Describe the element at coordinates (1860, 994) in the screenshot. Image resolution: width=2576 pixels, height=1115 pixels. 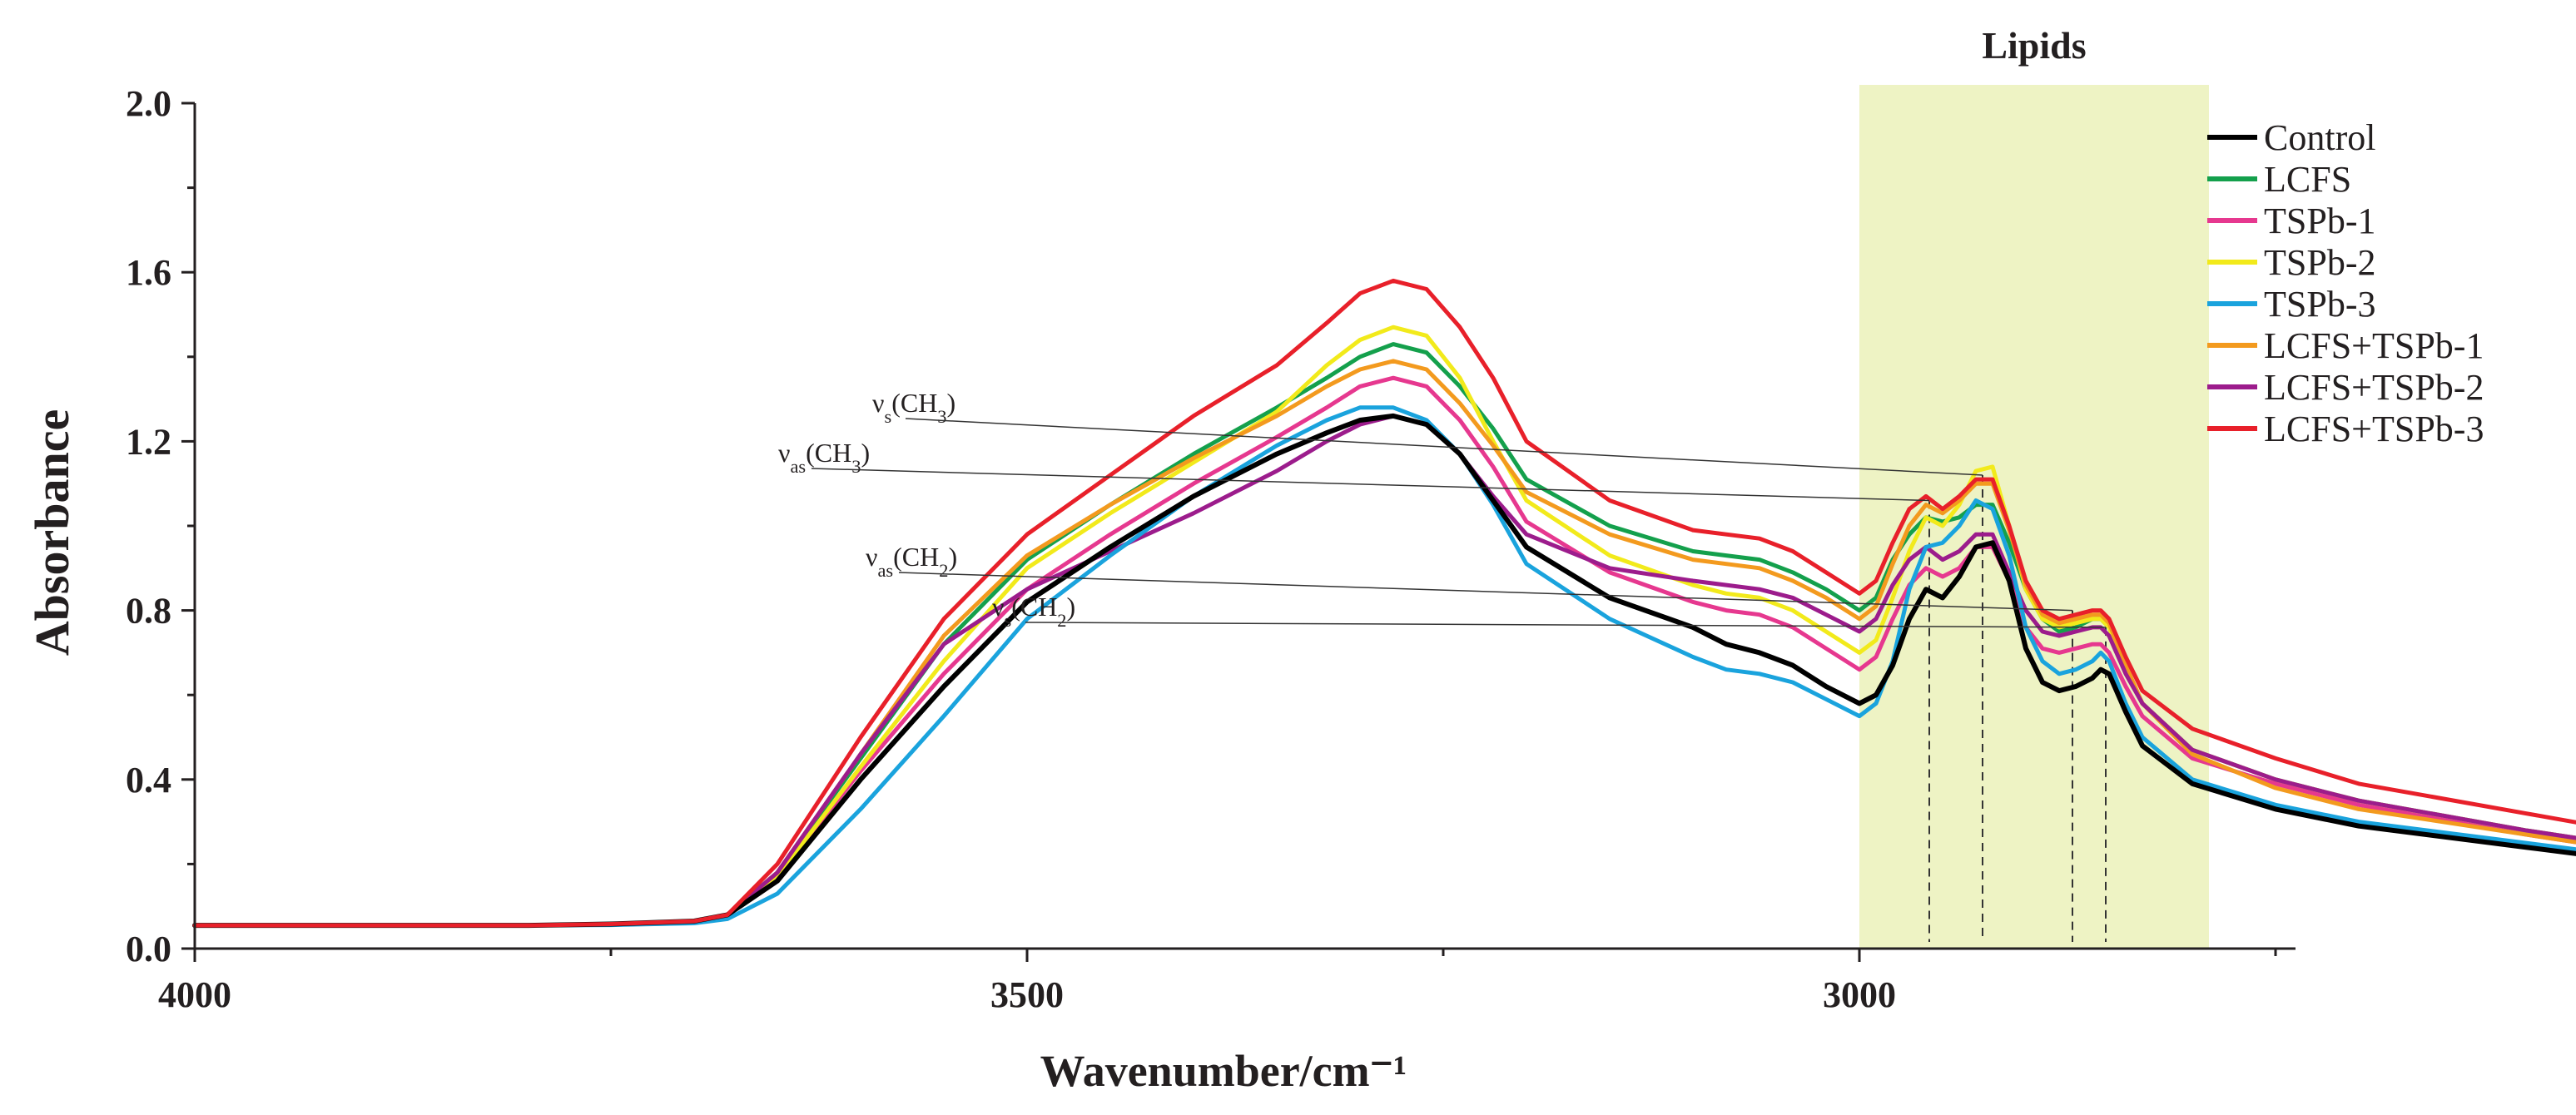
I see `x-tick-label: 3000` at that location.